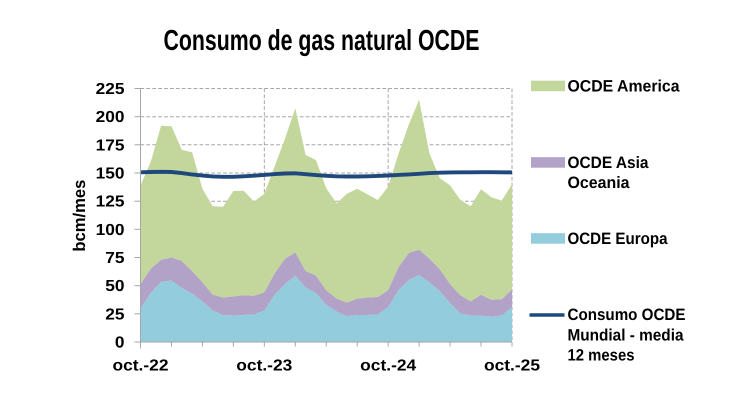 This screenshot has height=400, width=750. What do you see at coordinates (264, 366) in the screenshot?
I see `svg-text: oct.-23` at bounding box center [264, 366].